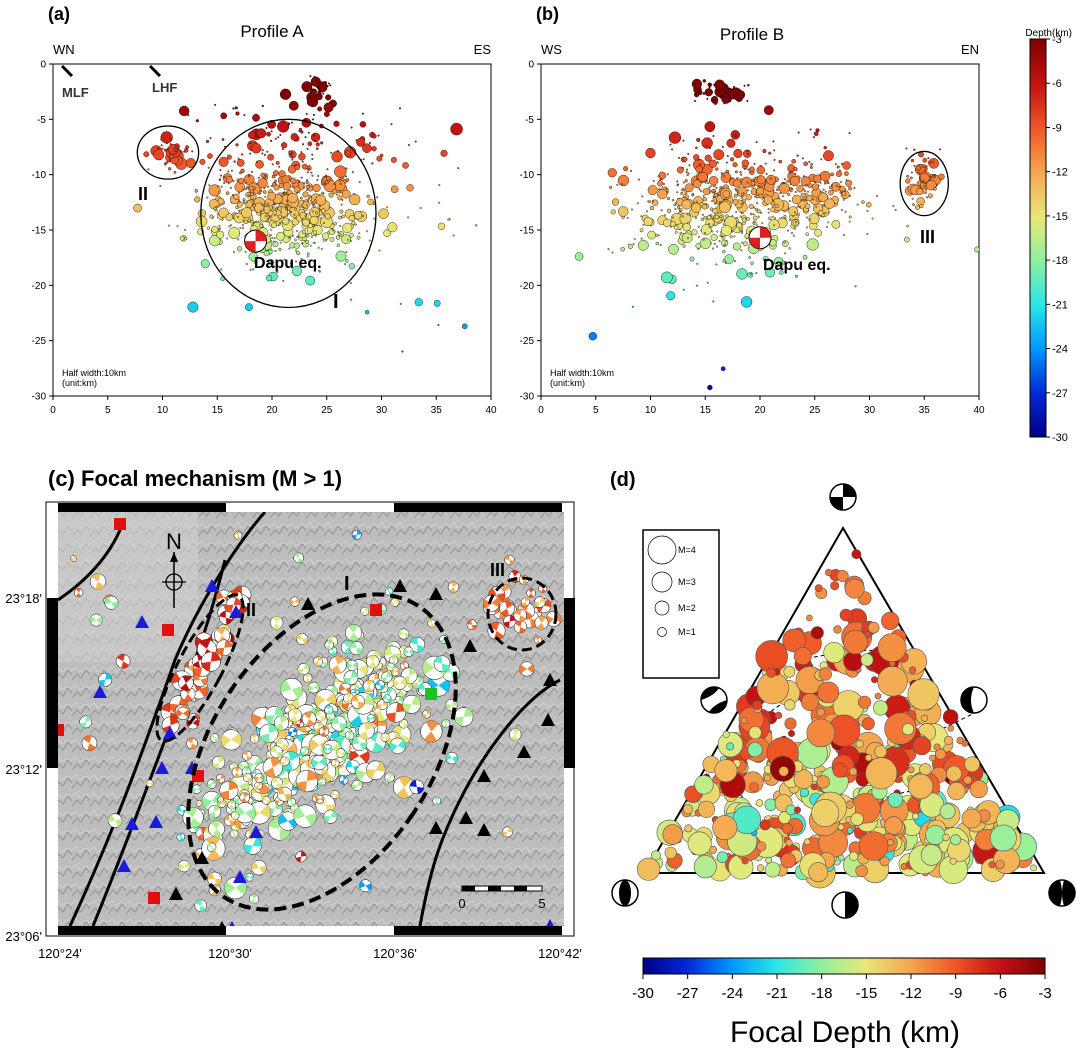  What do you see at coordinates (497, 570) in the screenshot?
I see `cluster-iii-label-c: III` at bounding box center [497, 570].